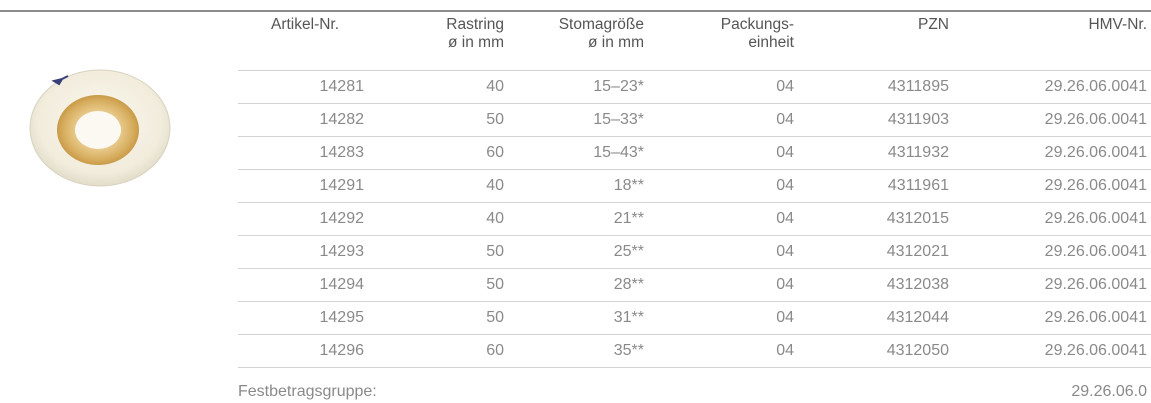 Image resolution: width=1151 pixels, height=403 pixels. Describe the element at coordinates (578, 219) in the screenshot. I see `cell-stoma: 21**` at that location.